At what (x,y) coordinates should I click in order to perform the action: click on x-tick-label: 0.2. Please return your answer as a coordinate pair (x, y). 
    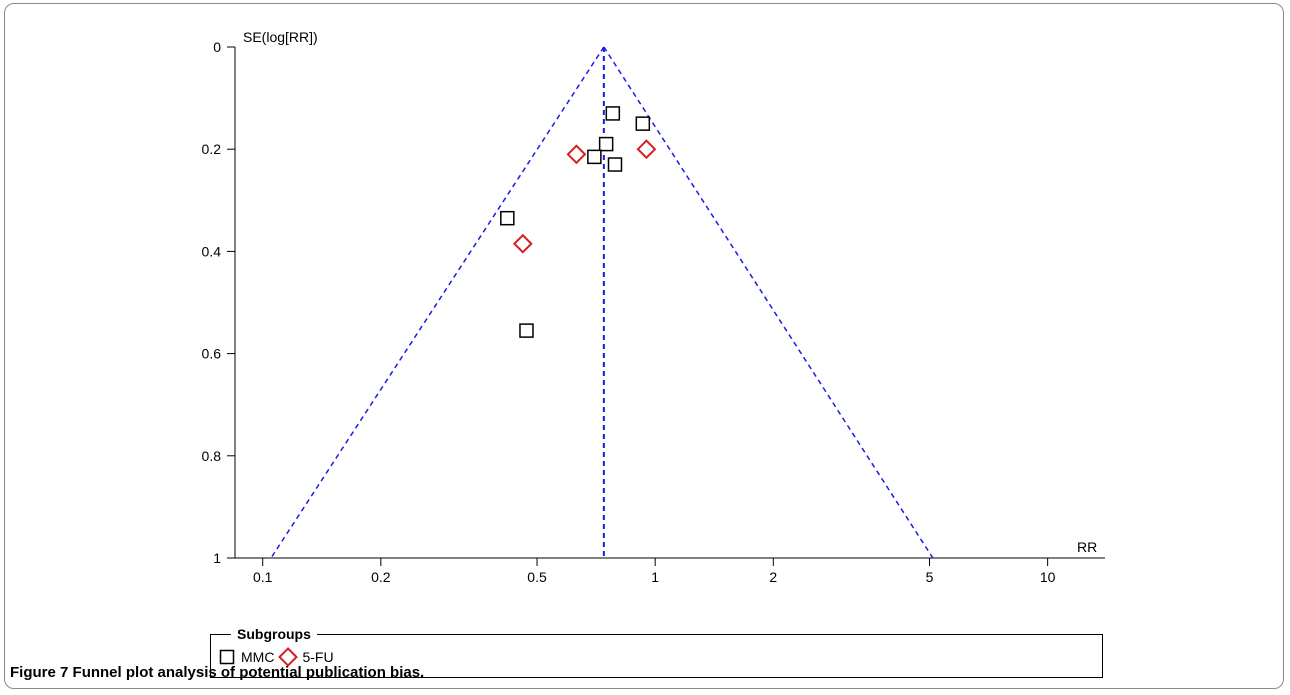
    Looking at the image, I should click on (381, 577).